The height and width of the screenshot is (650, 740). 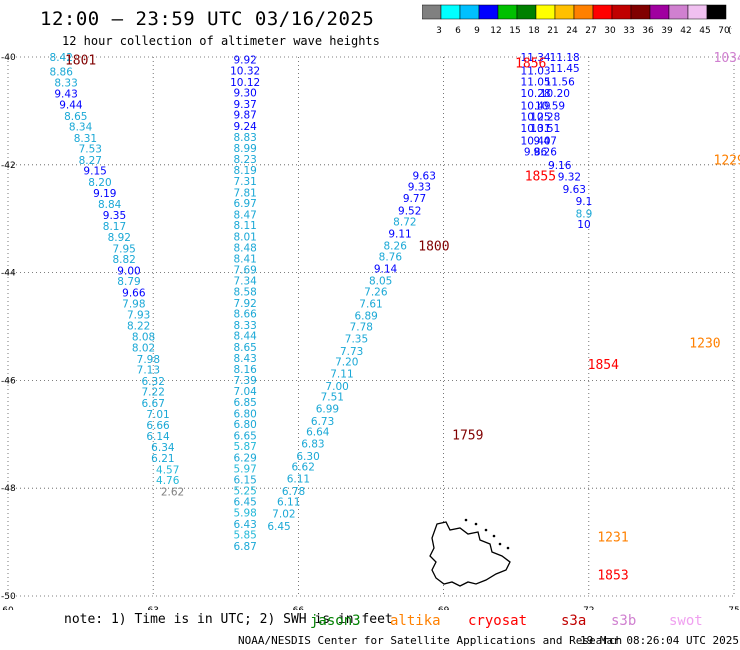 I want to click on wave-height-value: 9.1, so click(x=584, y=202).